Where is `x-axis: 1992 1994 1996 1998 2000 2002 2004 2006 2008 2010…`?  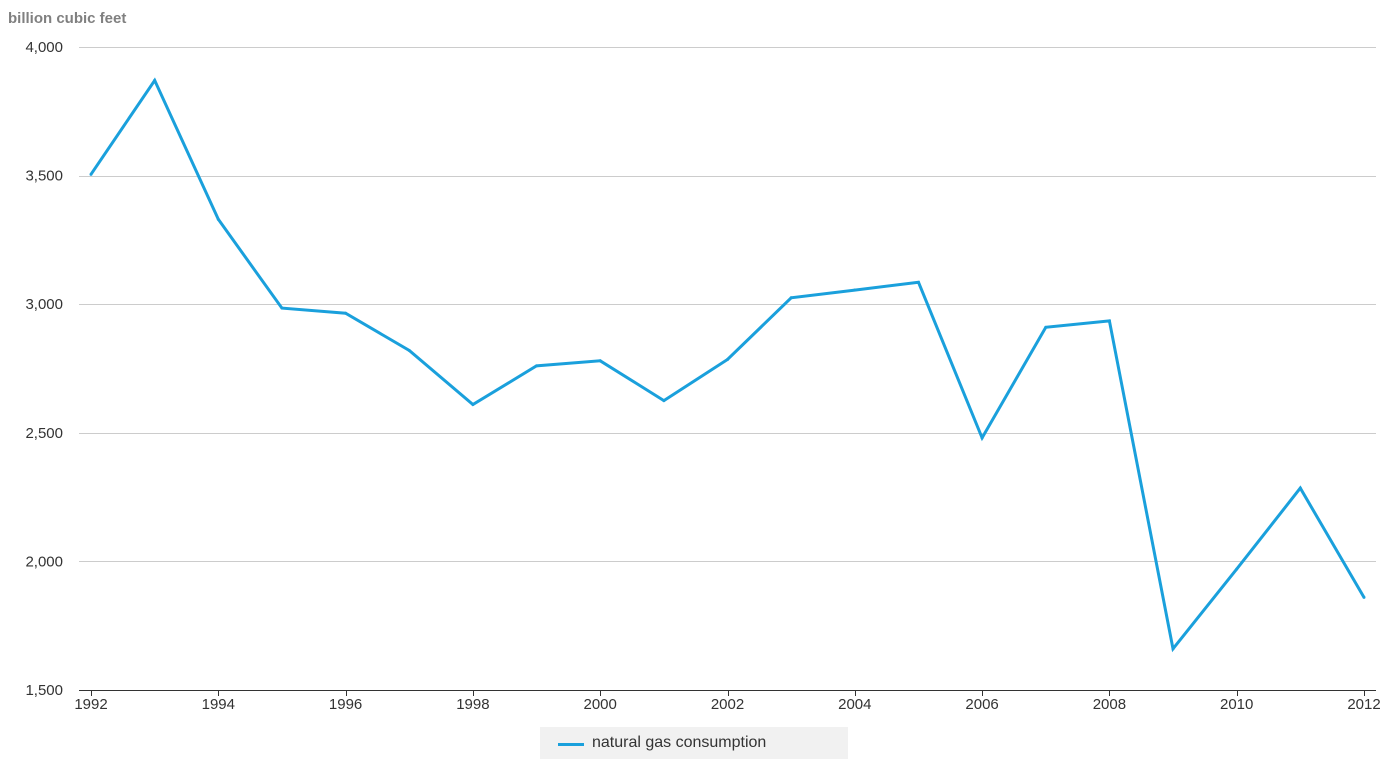 x-axis: 1992 1994 1996 1998 2000 2002 2004 2006 2008 2010… is located at coordinates (727, 701).